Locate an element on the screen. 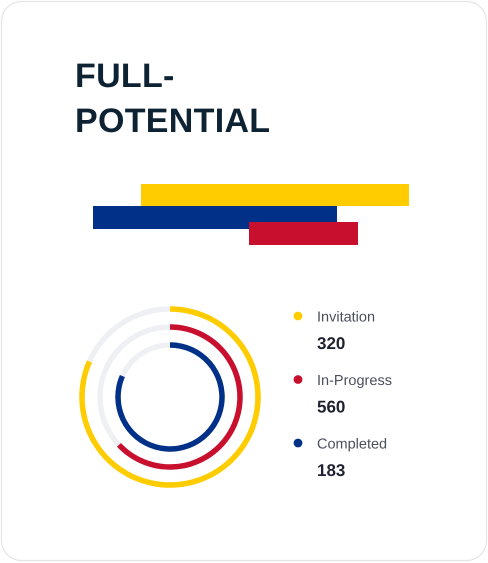  category-label: In-Progress is located at coordinates (354, 380).